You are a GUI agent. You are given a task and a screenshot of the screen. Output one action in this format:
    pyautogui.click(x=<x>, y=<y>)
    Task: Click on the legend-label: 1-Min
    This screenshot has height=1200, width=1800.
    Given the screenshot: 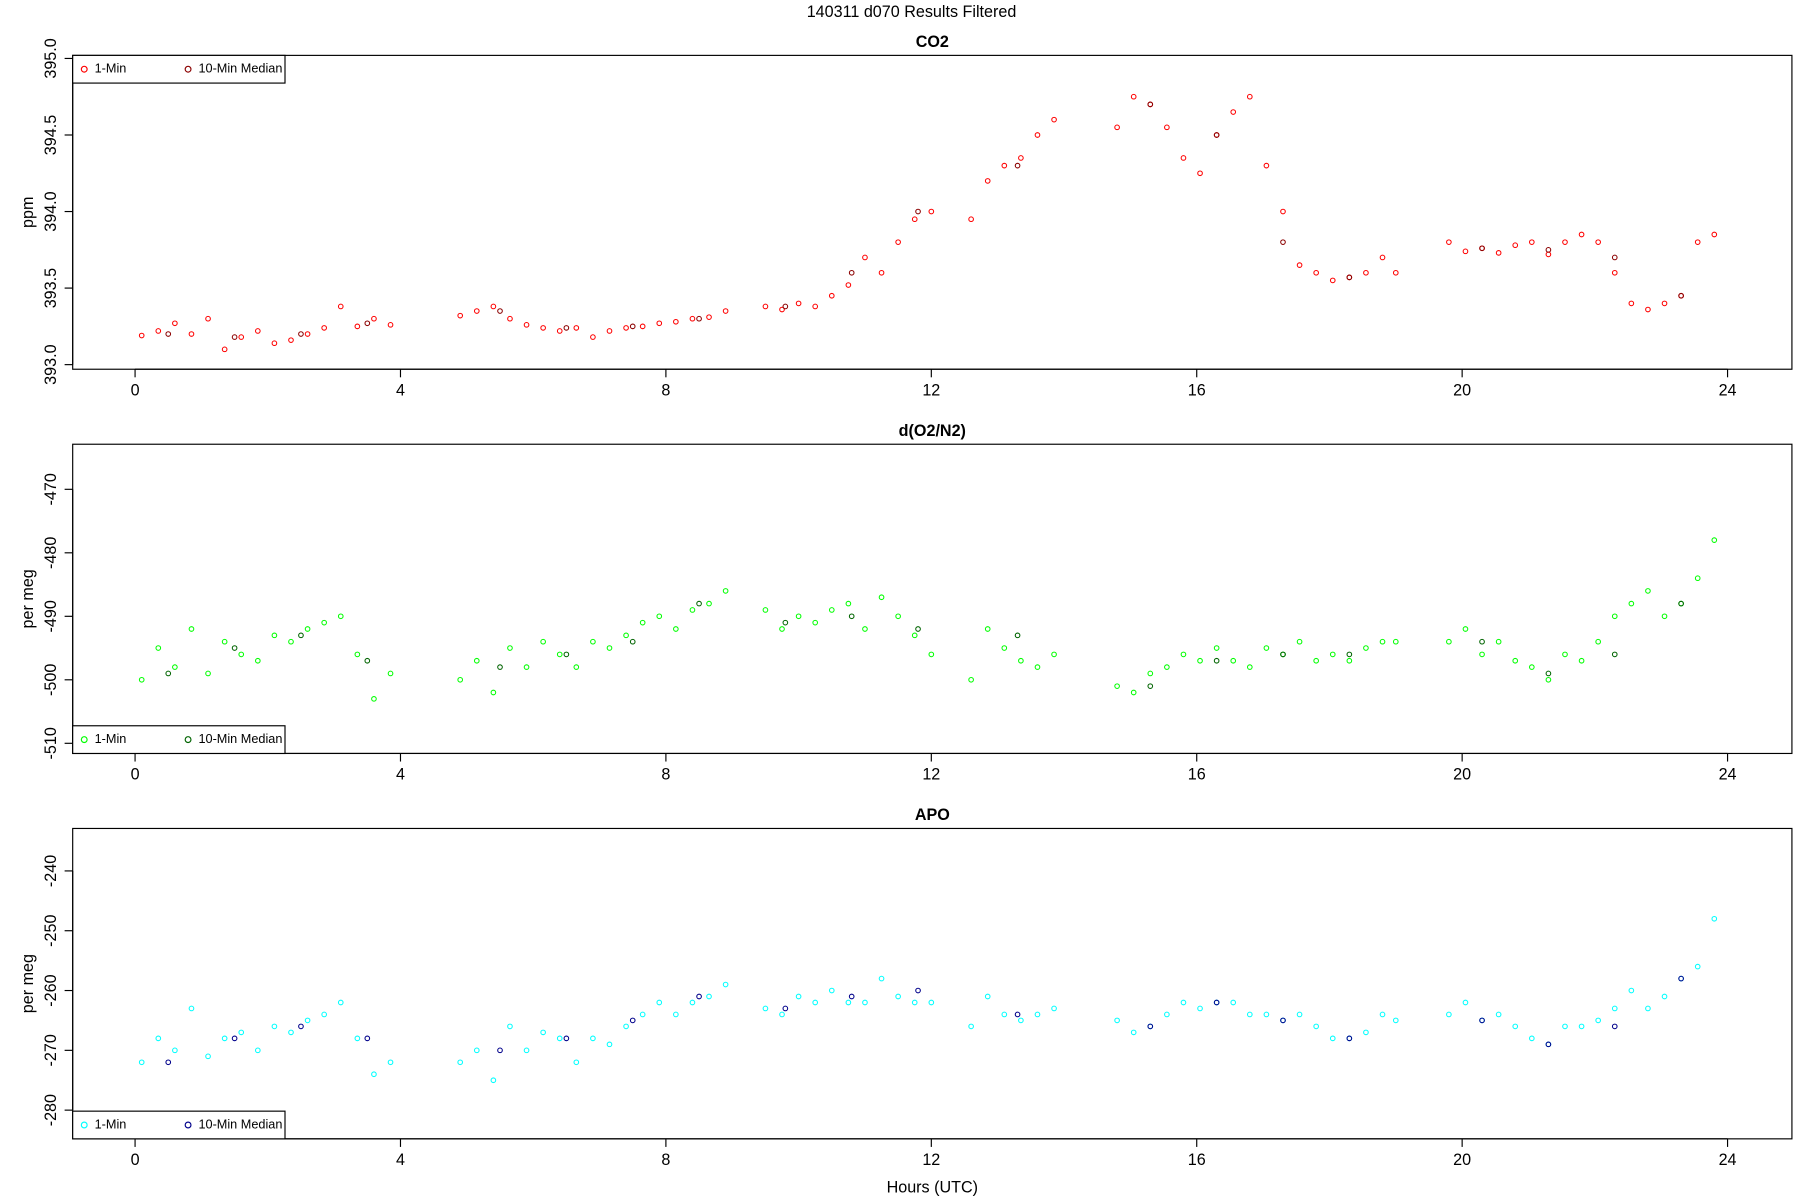 What is the action you would take?
    pyautogui.click(x=111, y=69)
    